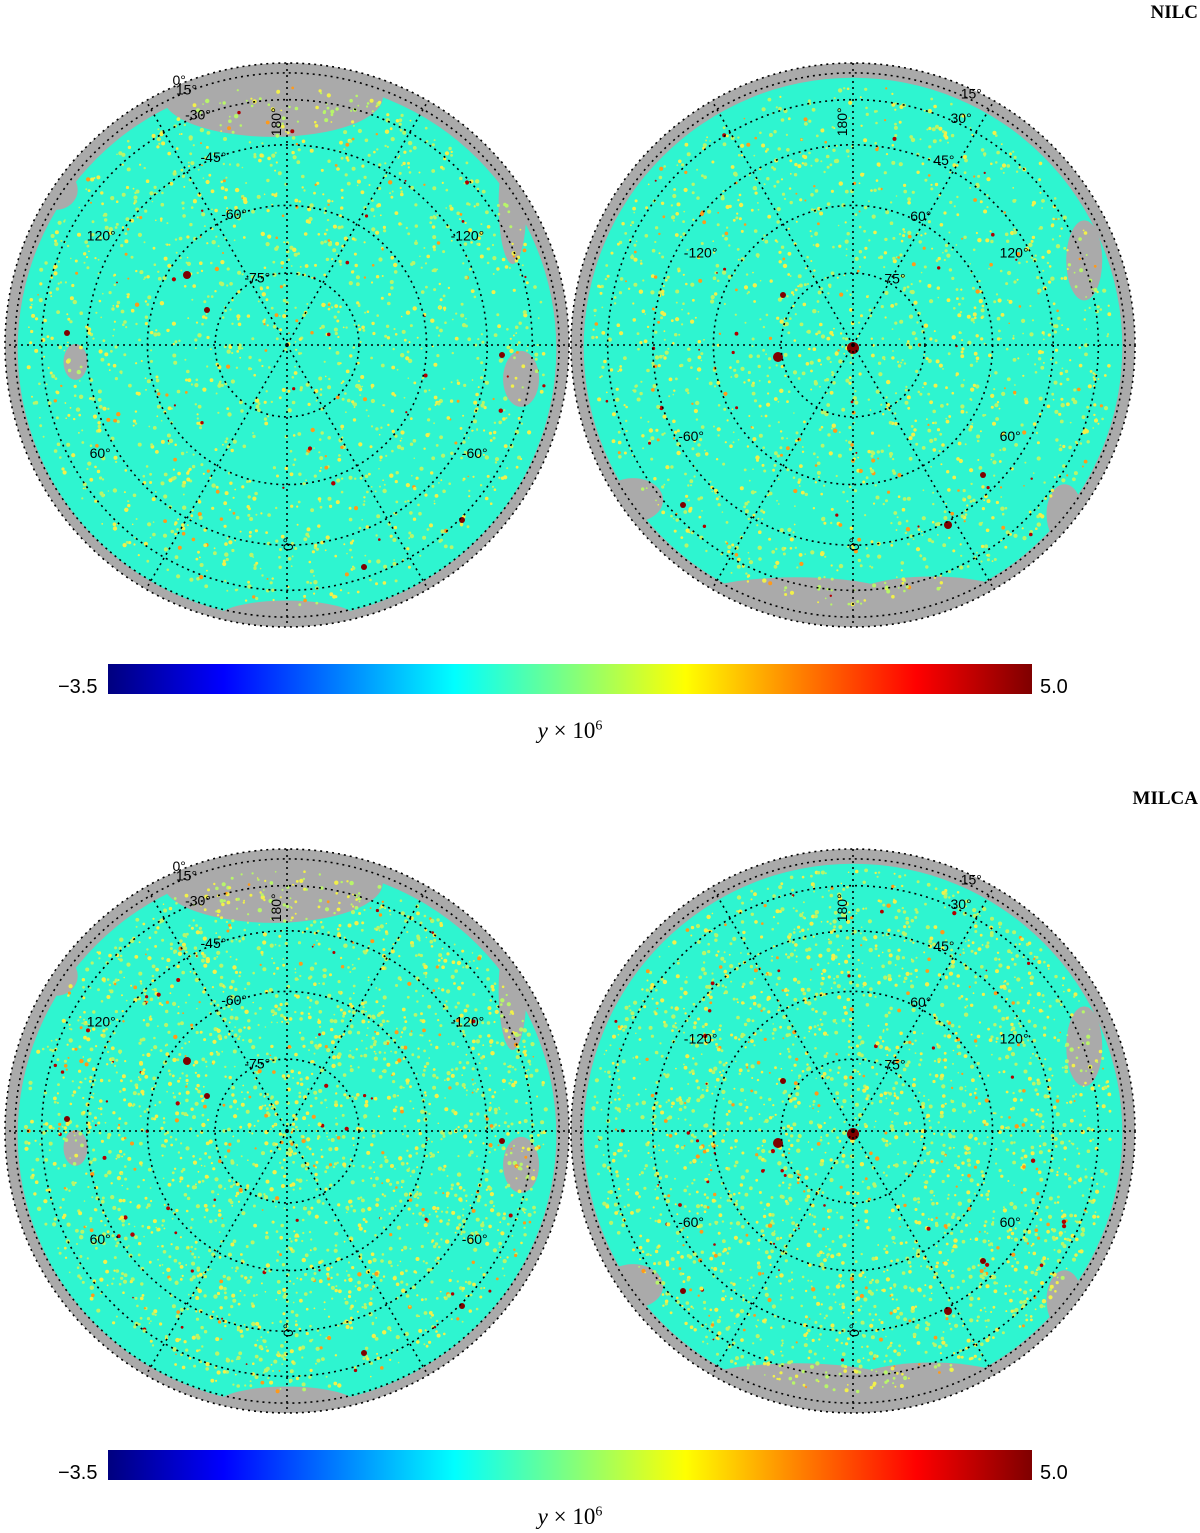 This screenshot has height=1533, width=1200. I want to click on panel-title: NILC, so click(1174, 12).